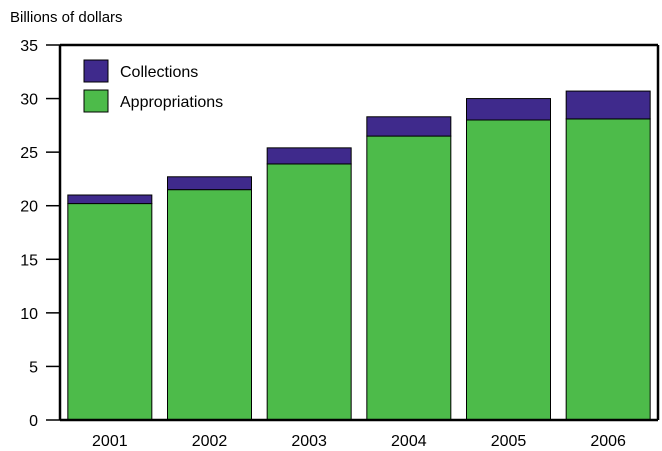 Image resolution: width=662 pixels, height=451 pixels. What do you see at coordinates (29, 46) in the screenshot?
I see `y-tick-label: 35` at bounding box center [29, 46].